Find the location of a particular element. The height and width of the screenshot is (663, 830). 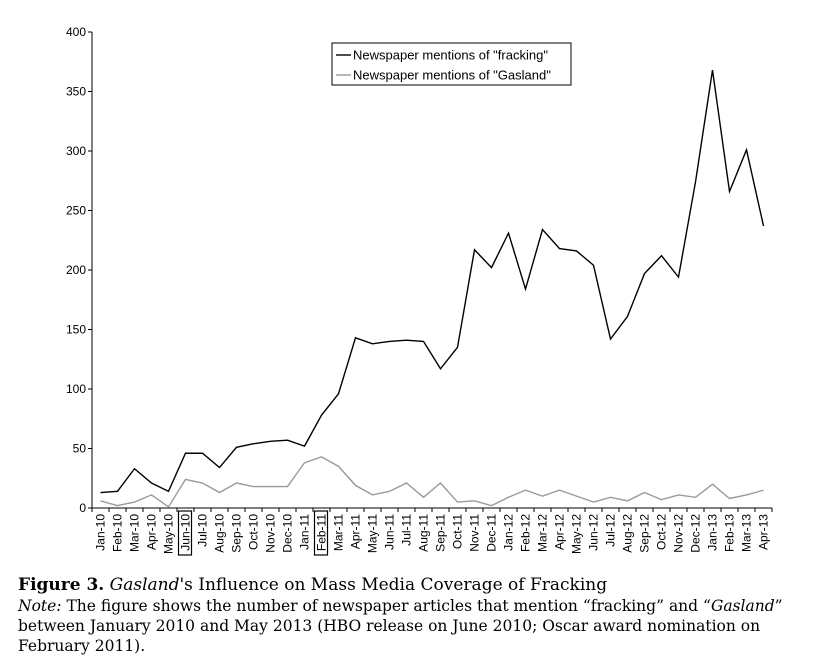

legend-label: Newspaper mentions of "Gasland" is located at coordinates (452, 75).